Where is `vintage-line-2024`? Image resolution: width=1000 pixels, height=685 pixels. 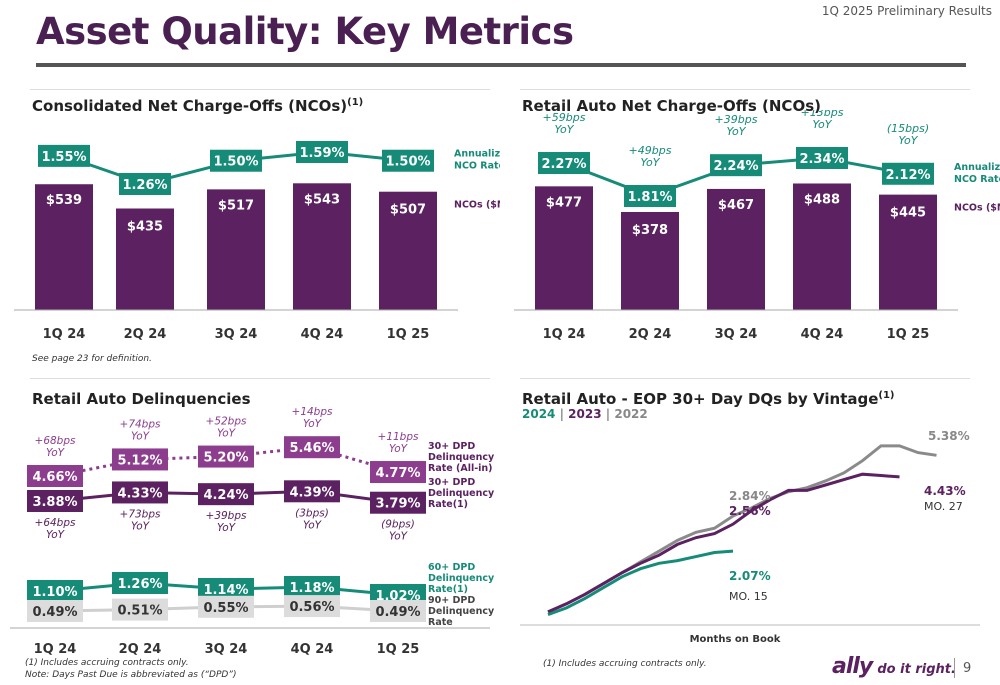 vintage-line-2024 is located at coordinates (640, 583).